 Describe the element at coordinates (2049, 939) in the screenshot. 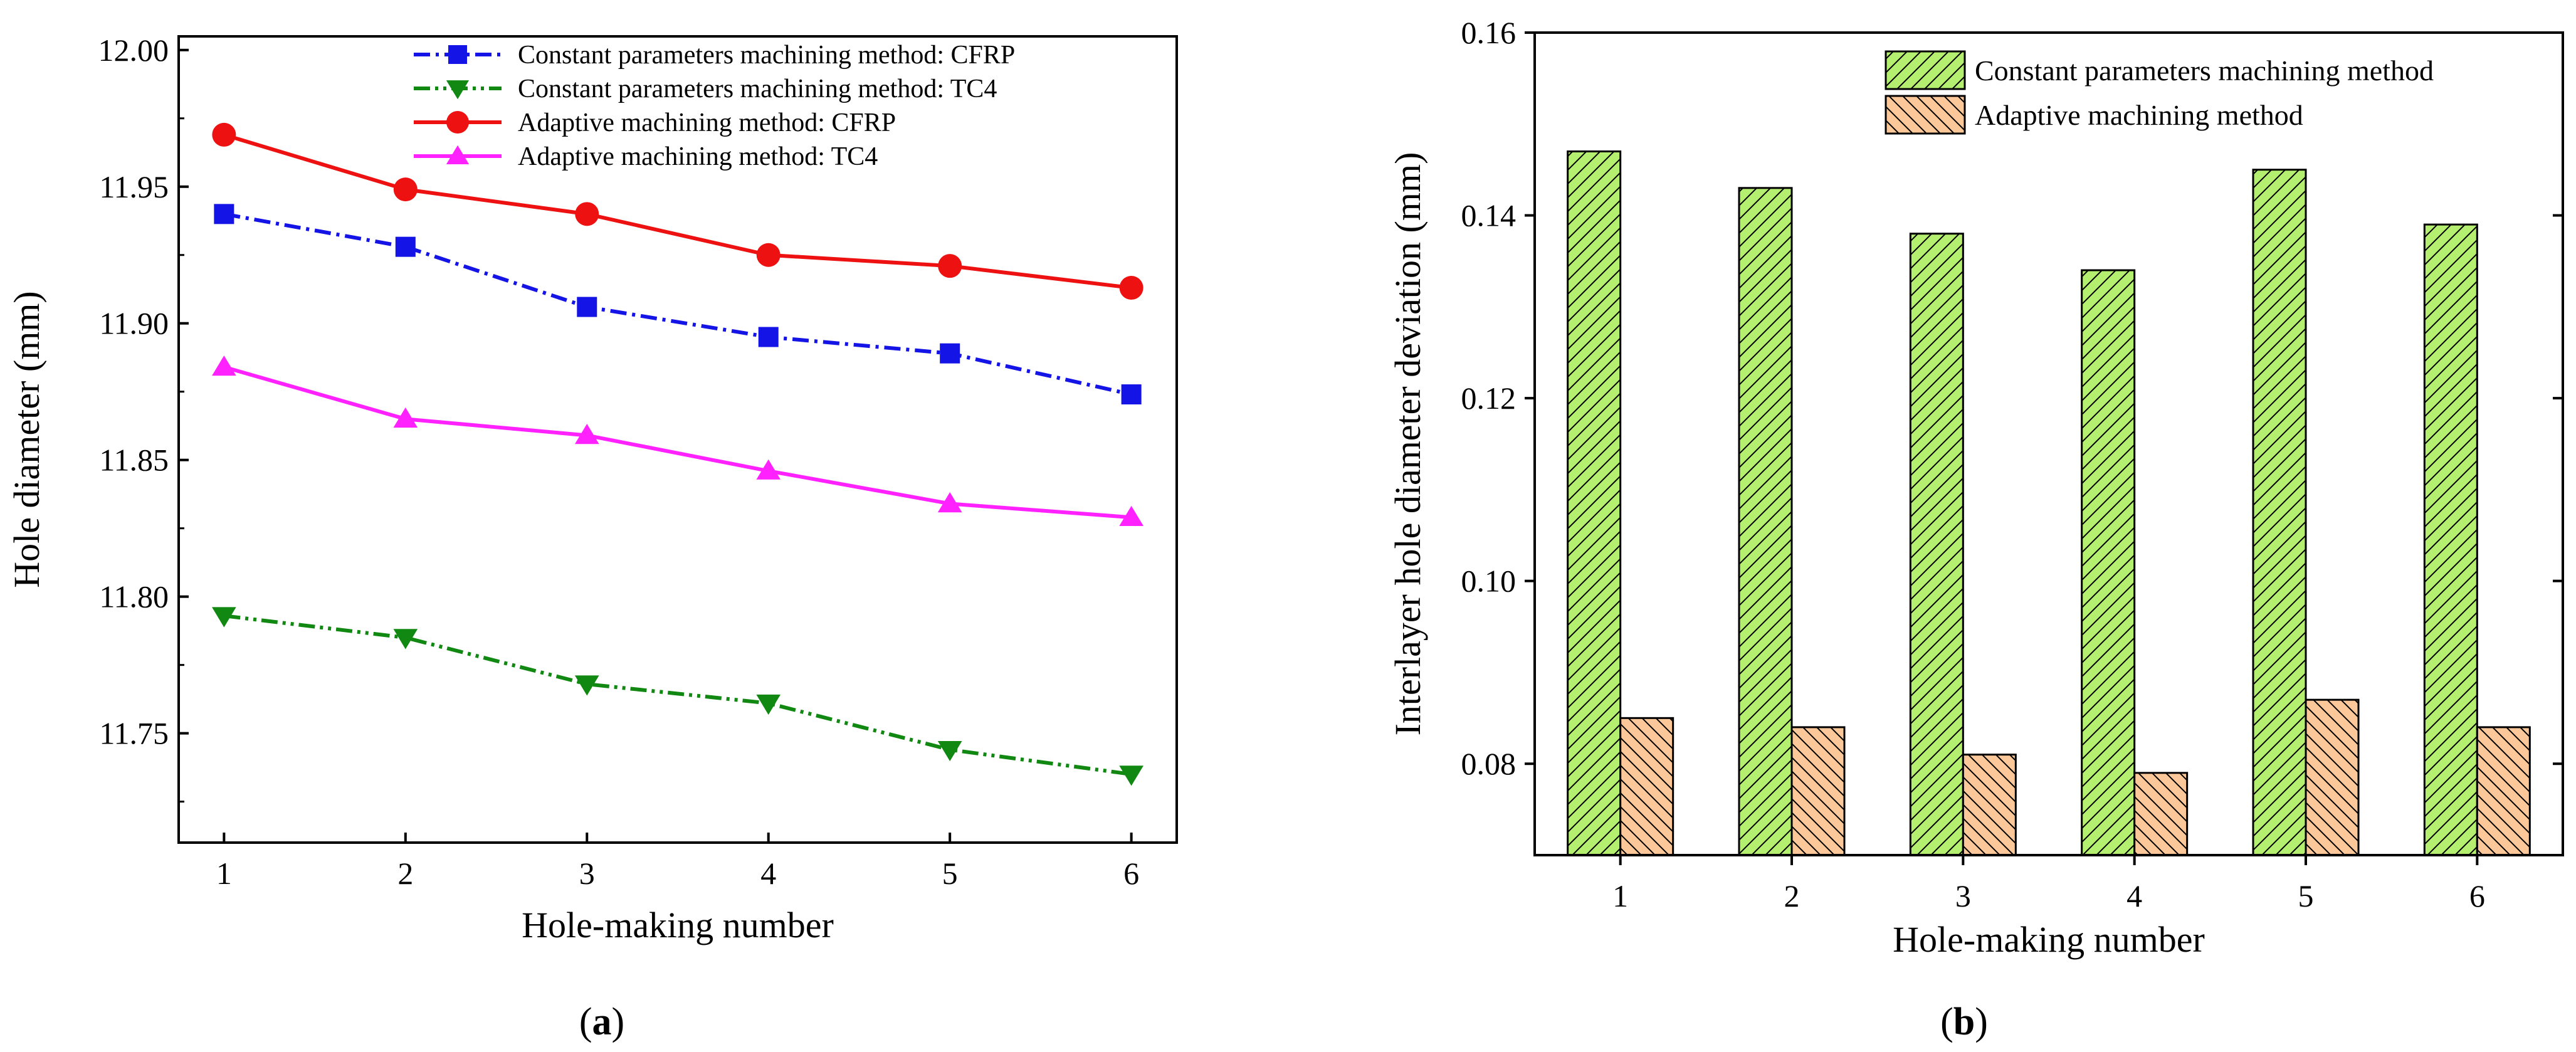

I see `chart-b-xlabel: Hole-making number` at that location.